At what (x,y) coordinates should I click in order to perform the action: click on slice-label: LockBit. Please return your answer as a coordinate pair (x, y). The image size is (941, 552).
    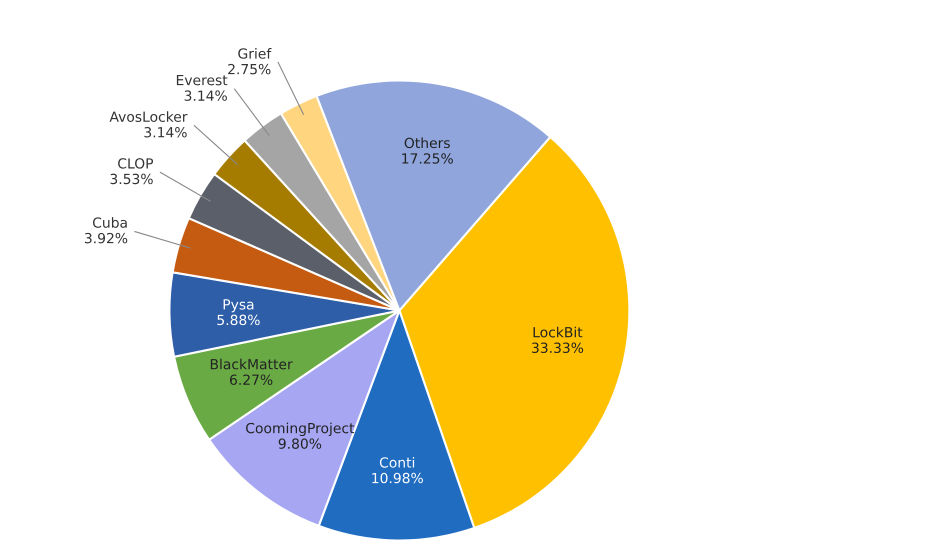
    Looking at the image, I should click on (558, 332).